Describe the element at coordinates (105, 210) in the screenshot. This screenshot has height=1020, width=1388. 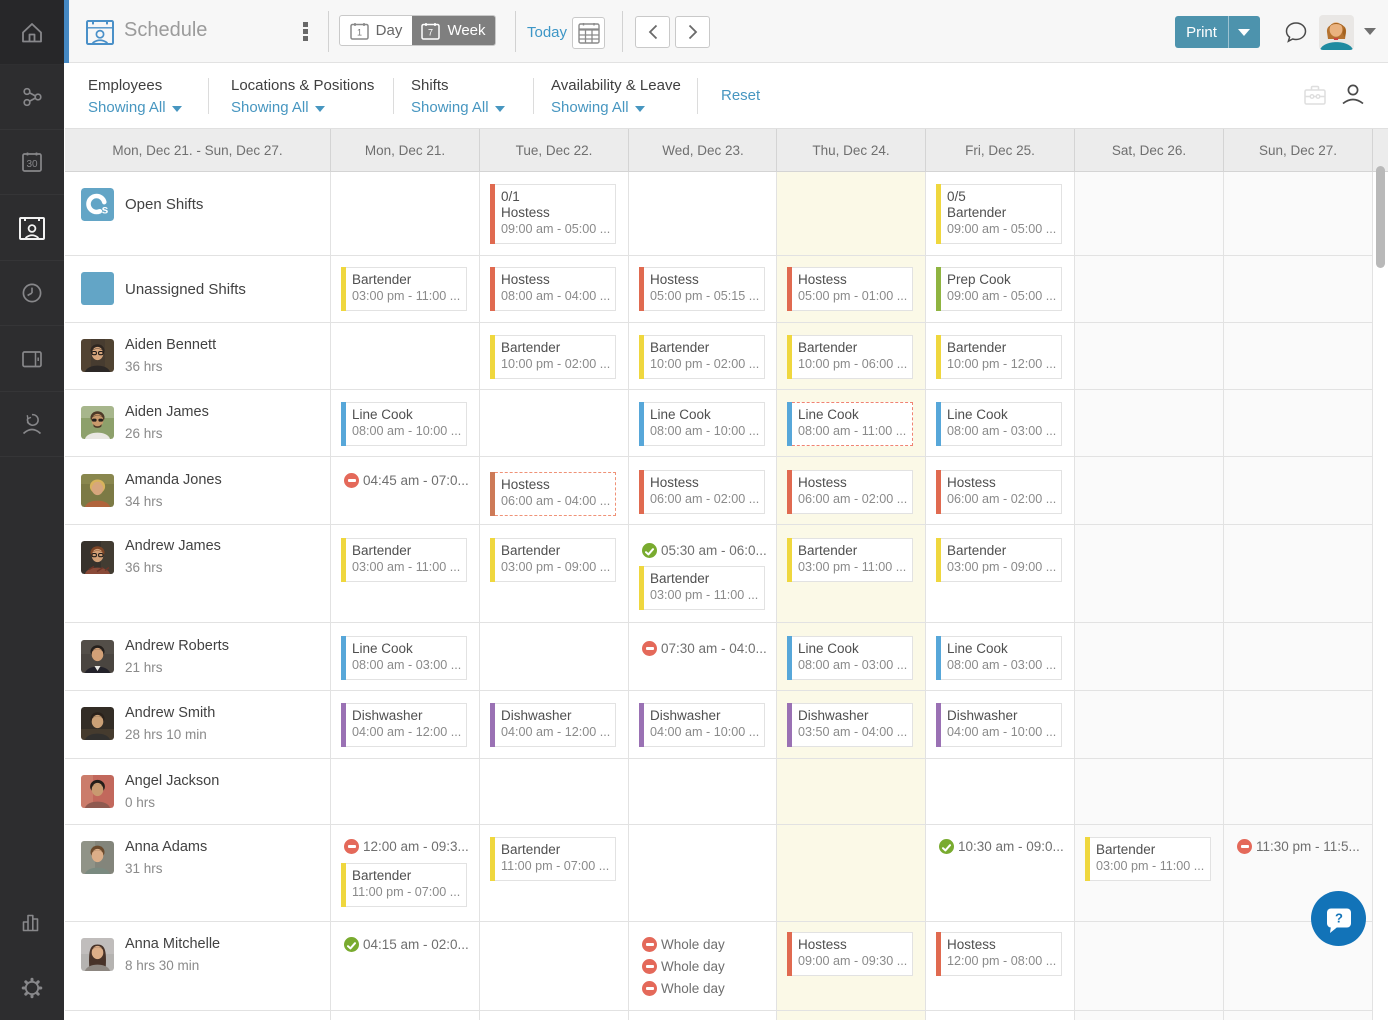
I see `svg-text: s` at that location.